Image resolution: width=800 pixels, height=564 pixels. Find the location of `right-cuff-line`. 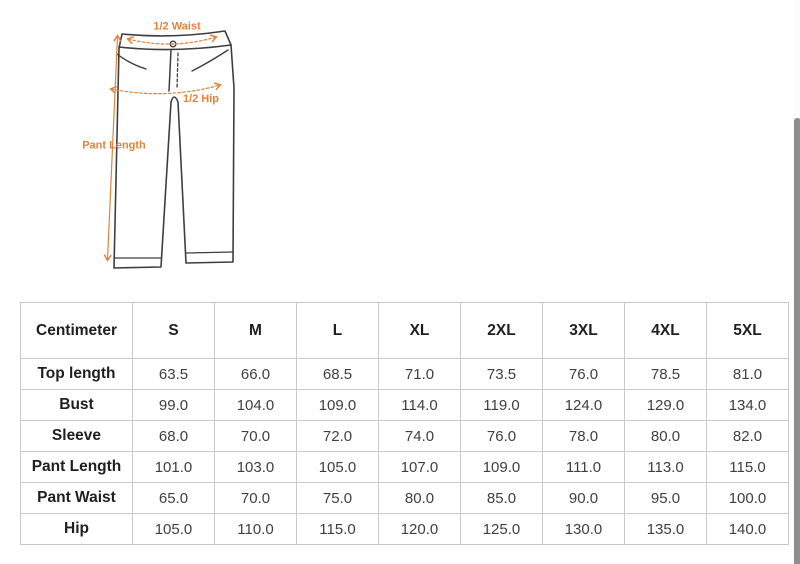

right-cuff-line is located at coordinates (209, 252).